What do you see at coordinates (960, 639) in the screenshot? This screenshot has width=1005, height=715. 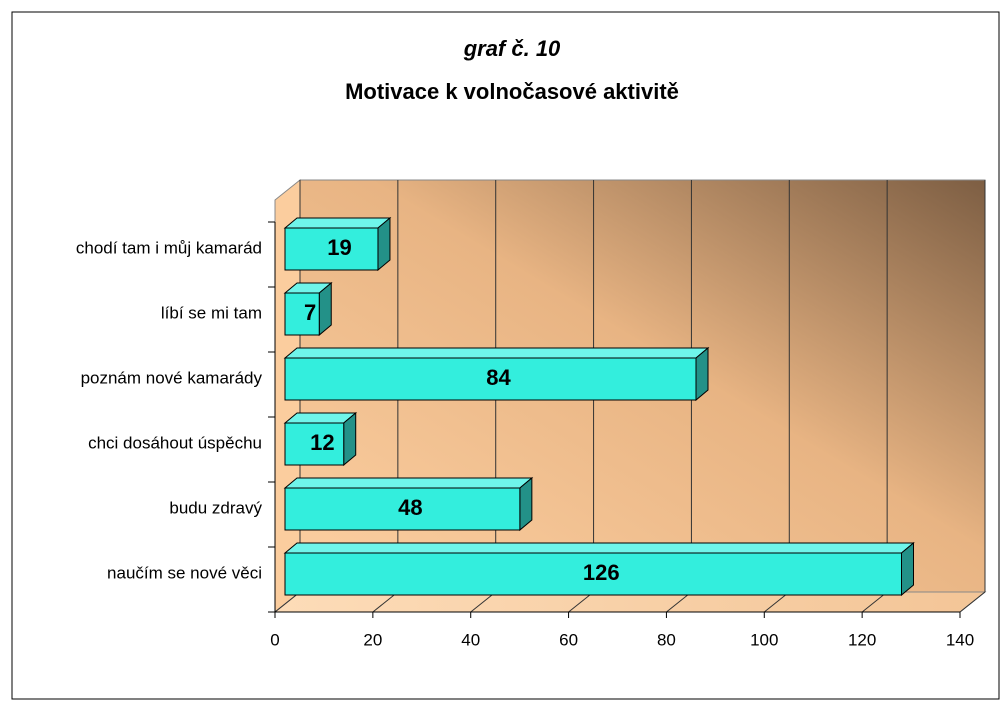 I see `x-tick-label: 140` at bounding box center [960, 639].